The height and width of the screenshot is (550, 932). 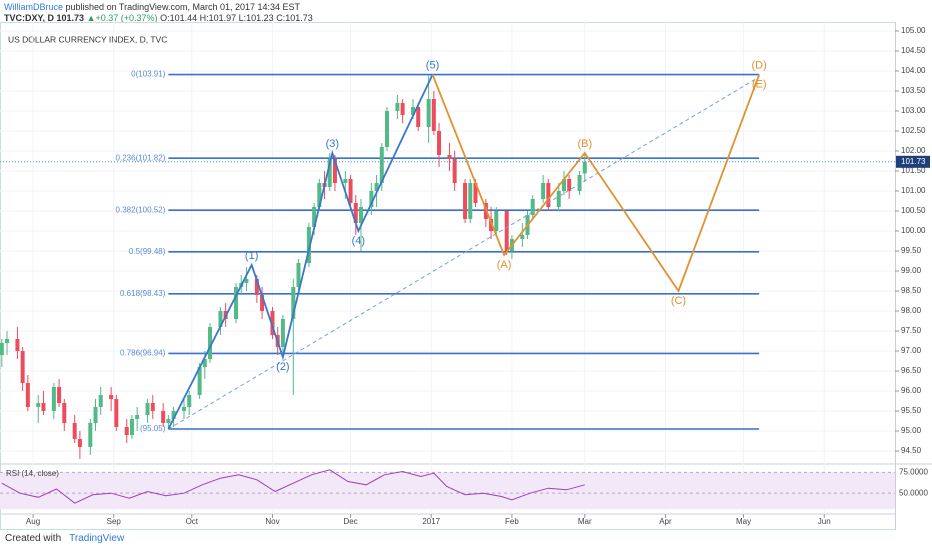 I want to click on last-price-label: 101.73, so click(x=913, y=161).